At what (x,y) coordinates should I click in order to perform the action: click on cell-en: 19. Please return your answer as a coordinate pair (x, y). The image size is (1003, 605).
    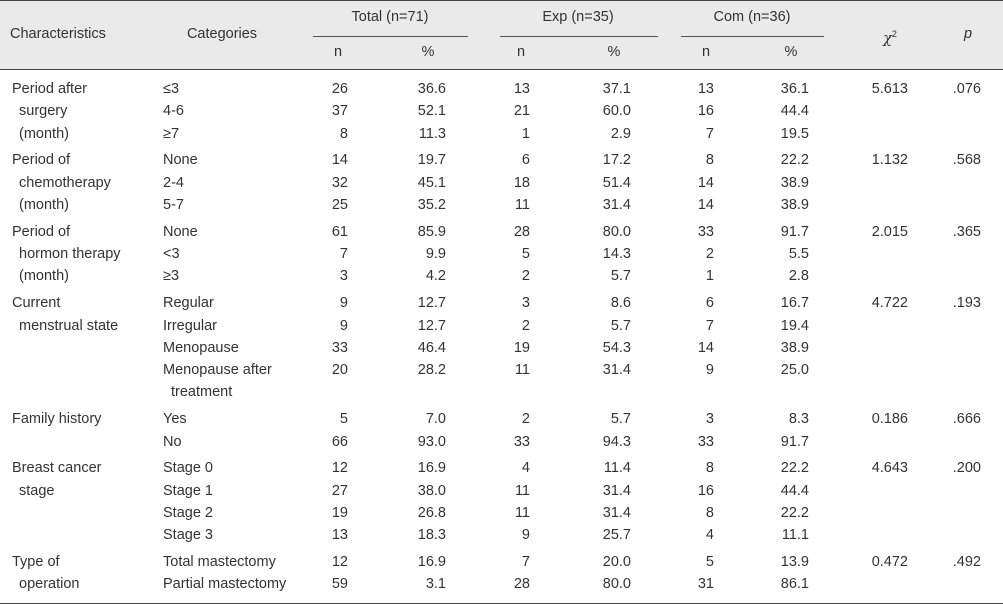
    Looking at the image, I should click on (521, 347).